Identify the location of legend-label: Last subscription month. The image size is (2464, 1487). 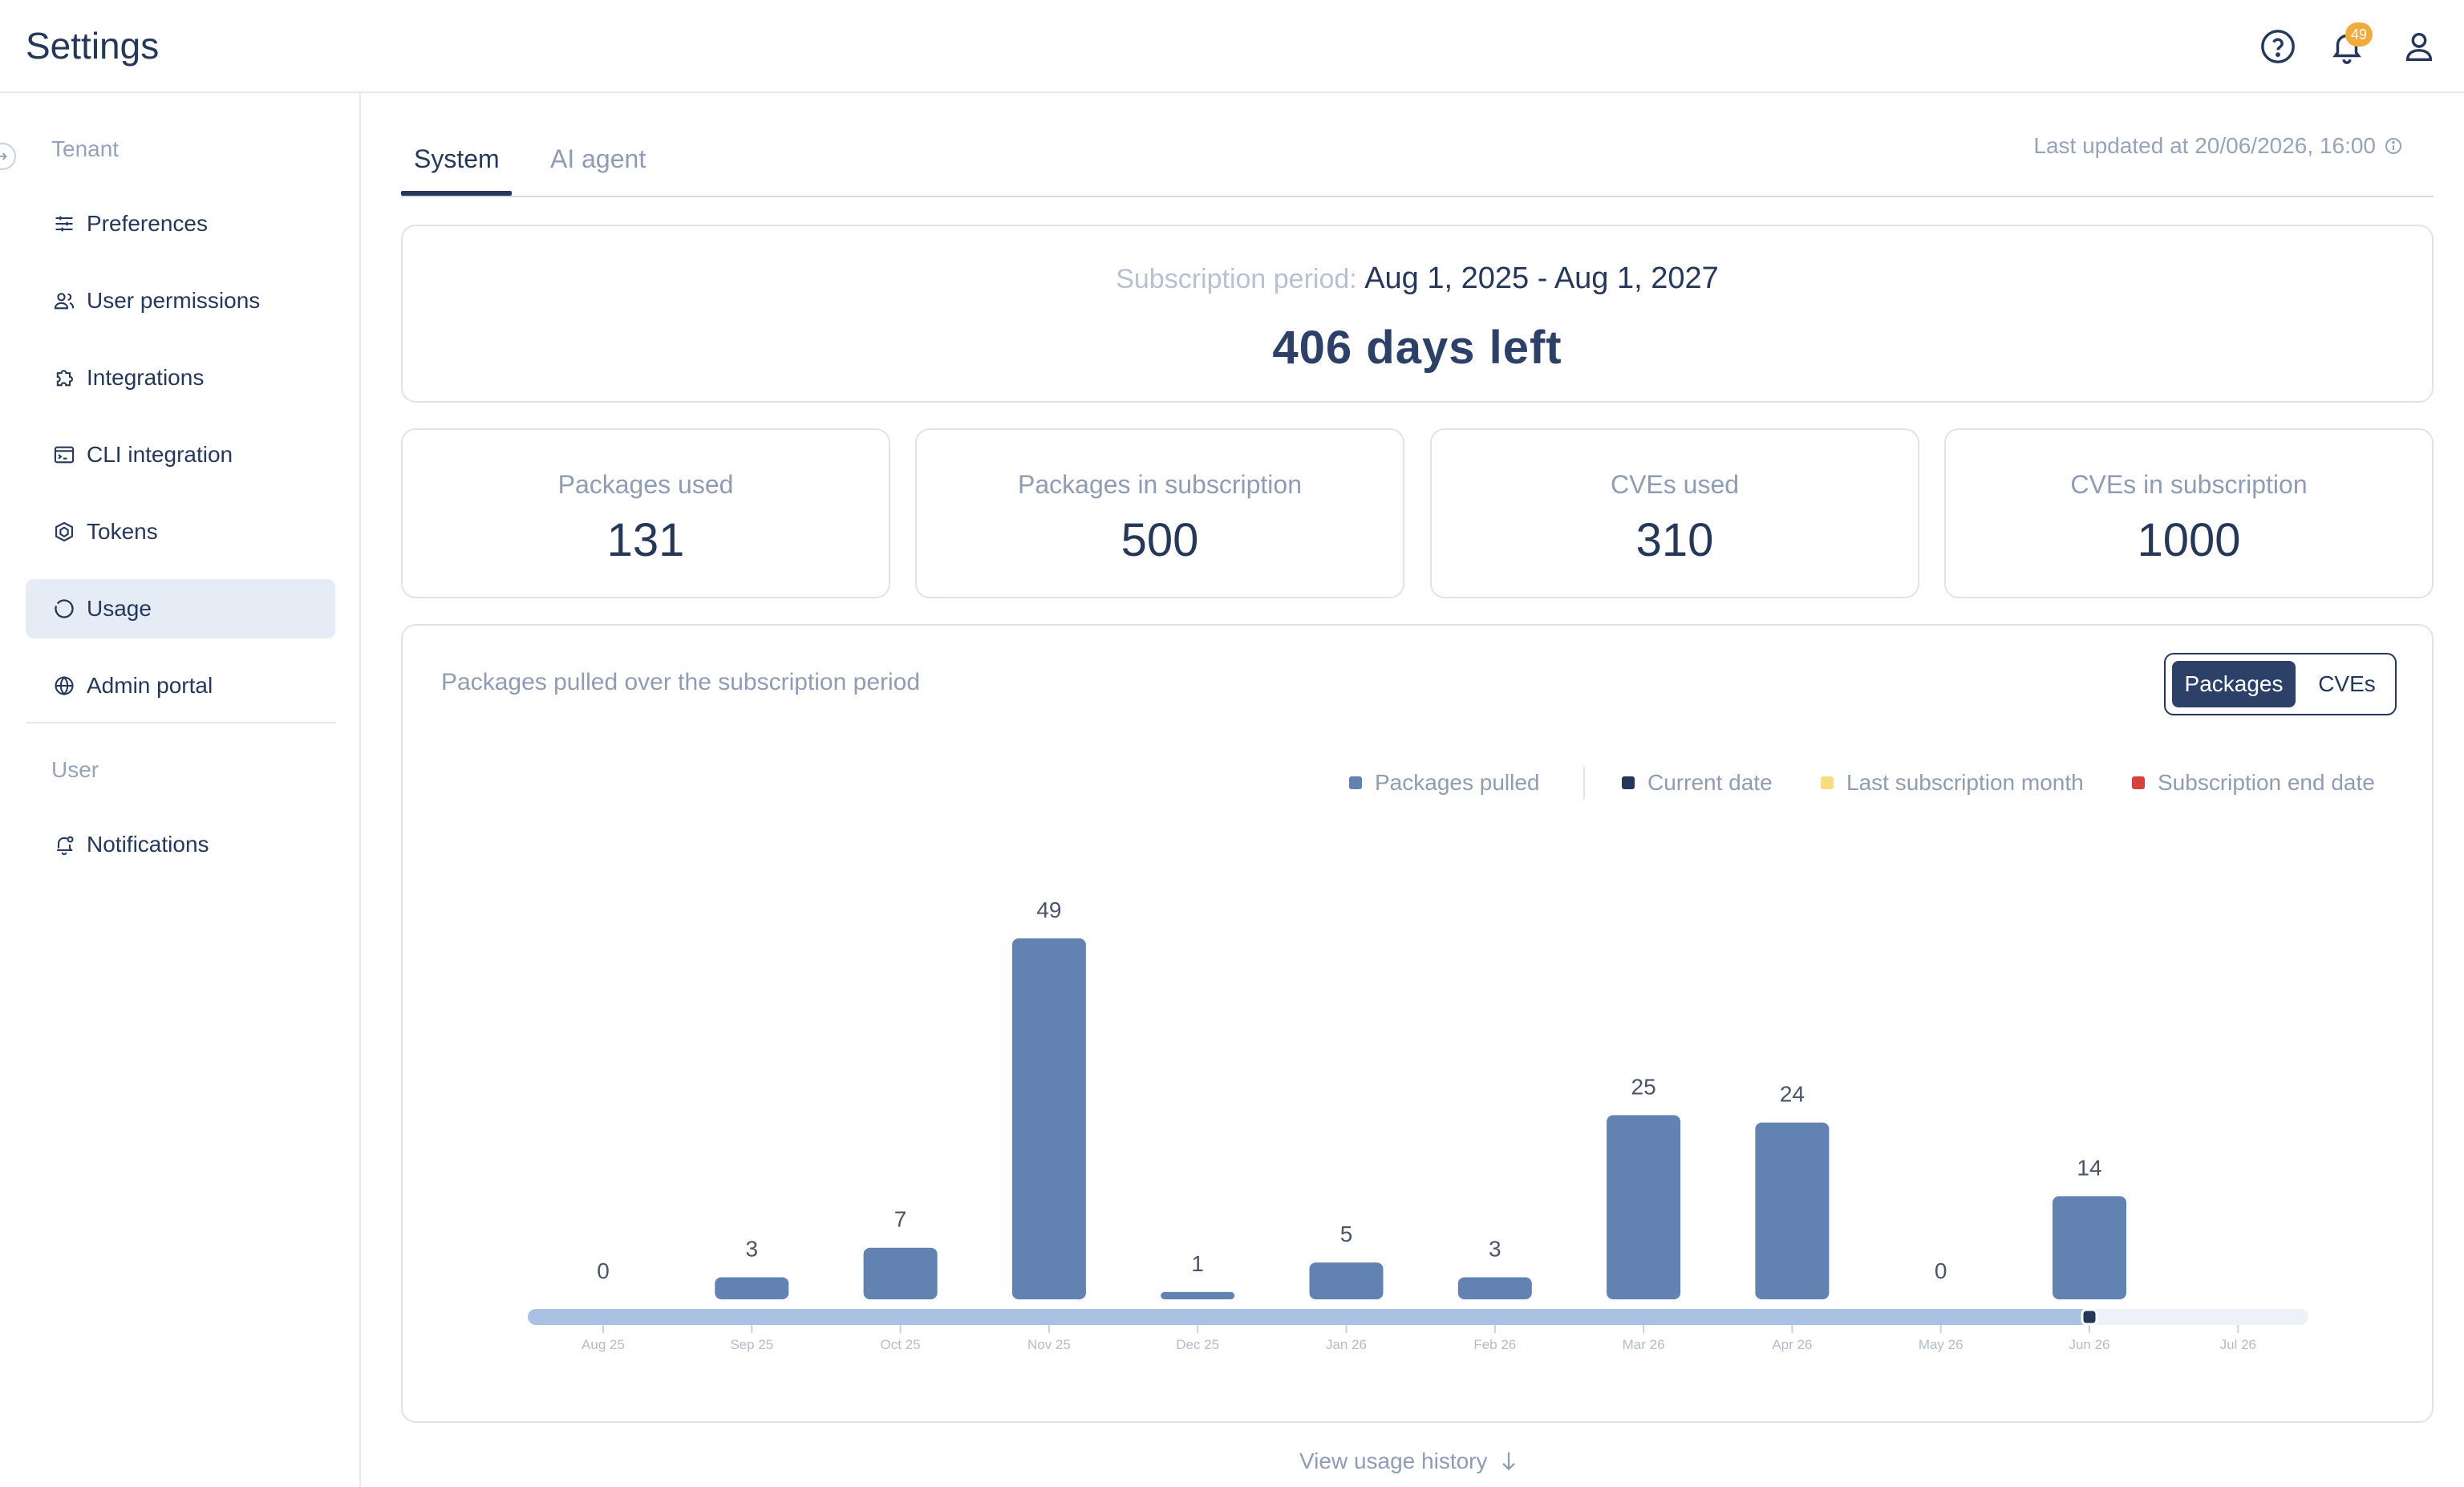
(1965, 783).